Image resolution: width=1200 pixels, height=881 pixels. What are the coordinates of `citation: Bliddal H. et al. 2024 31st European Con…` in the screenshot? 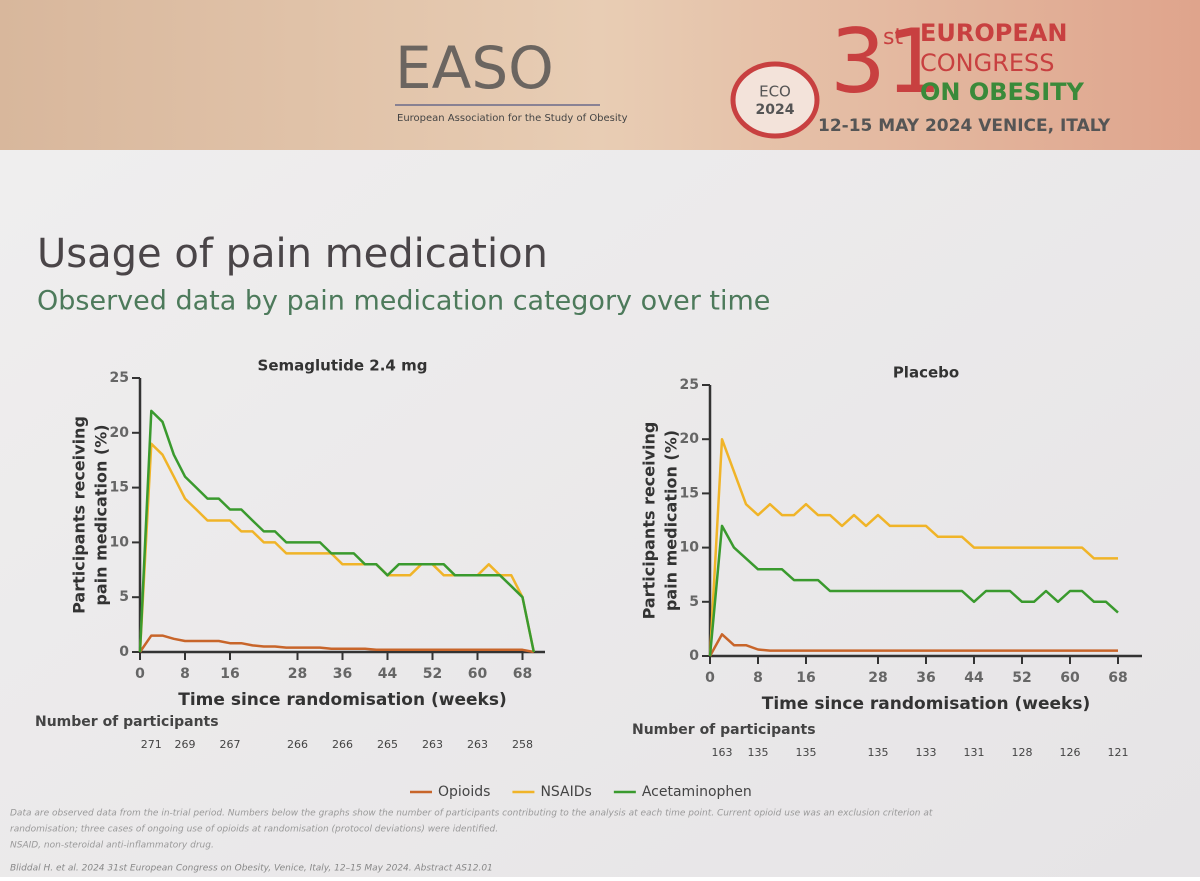 It's located at (251, 869).